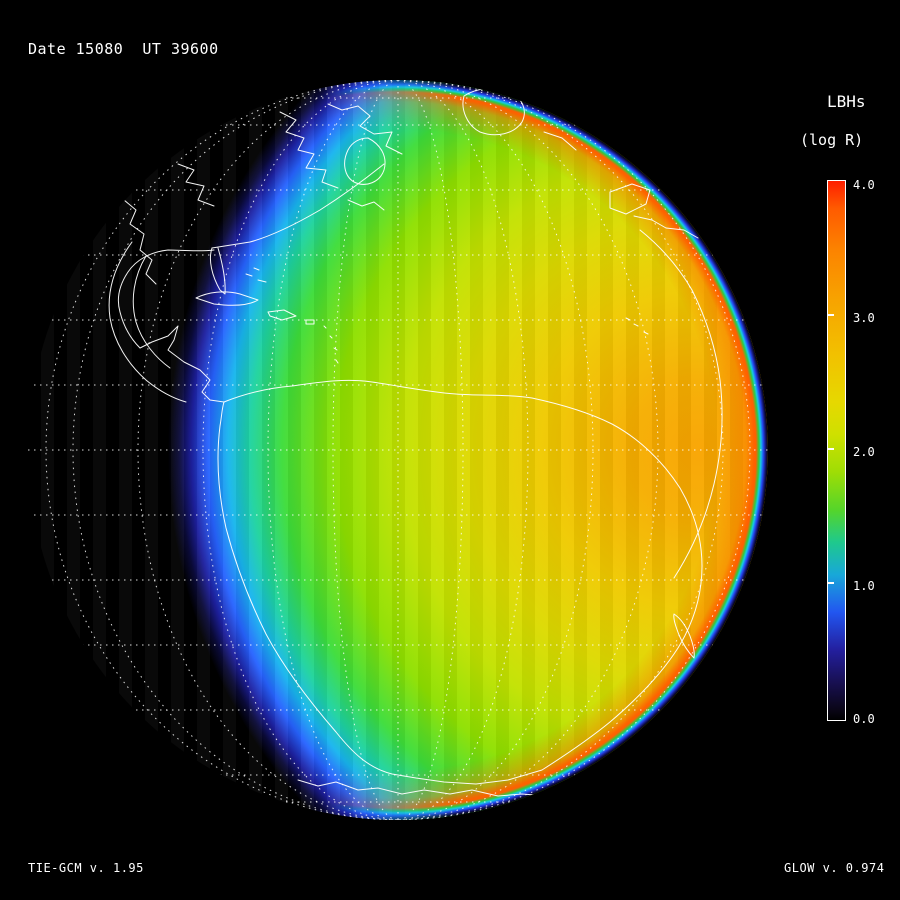 The width and height of the screenshot is (900, 900). I want to click on coast-us-west-night, so click(169, 224).